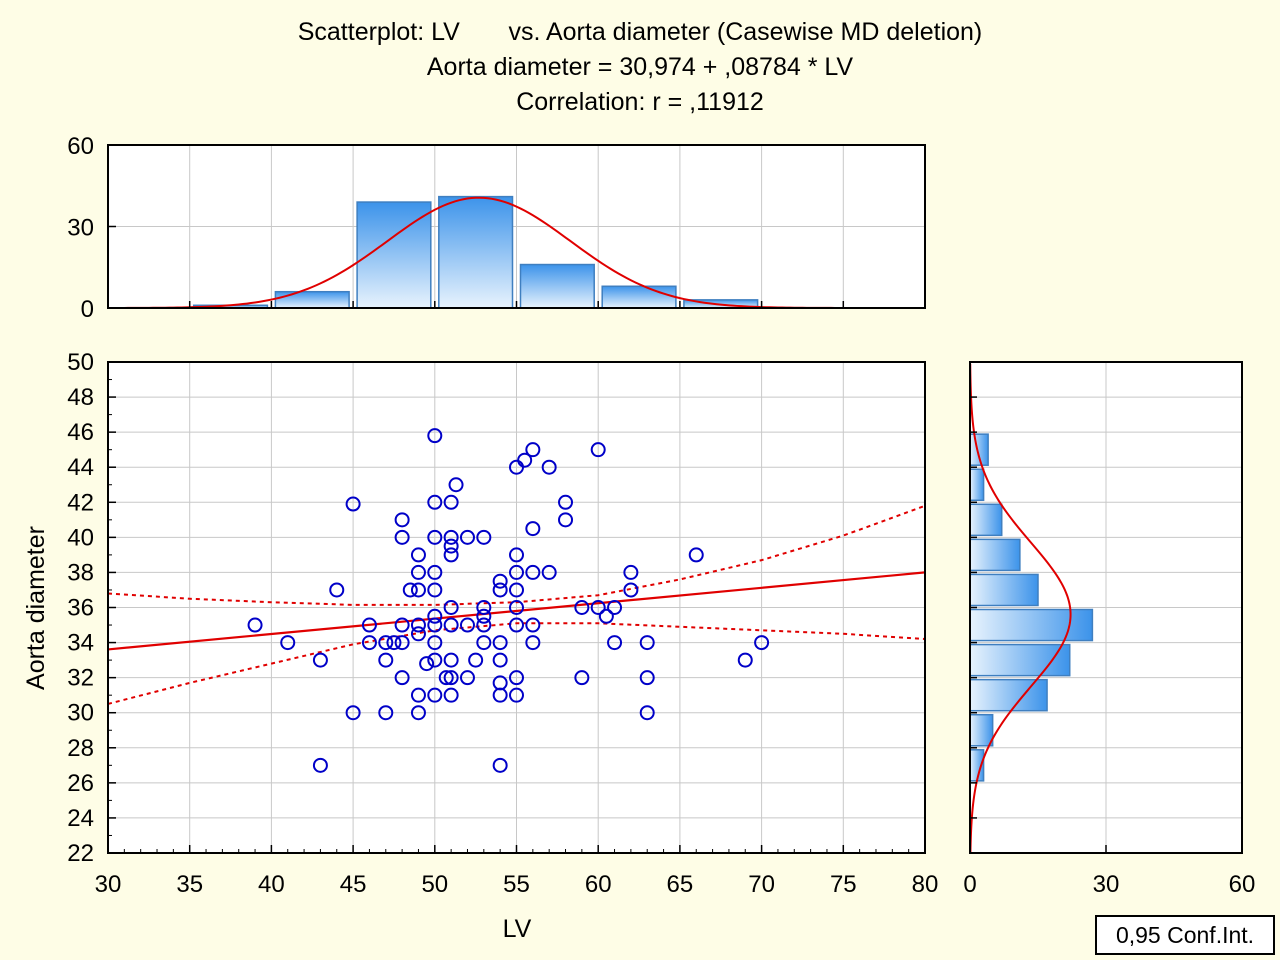 The image size is (1280, 960). Describe the element at coordinates (80, 818) in the screenshot. I see `y-tick-label: 24` at that location.